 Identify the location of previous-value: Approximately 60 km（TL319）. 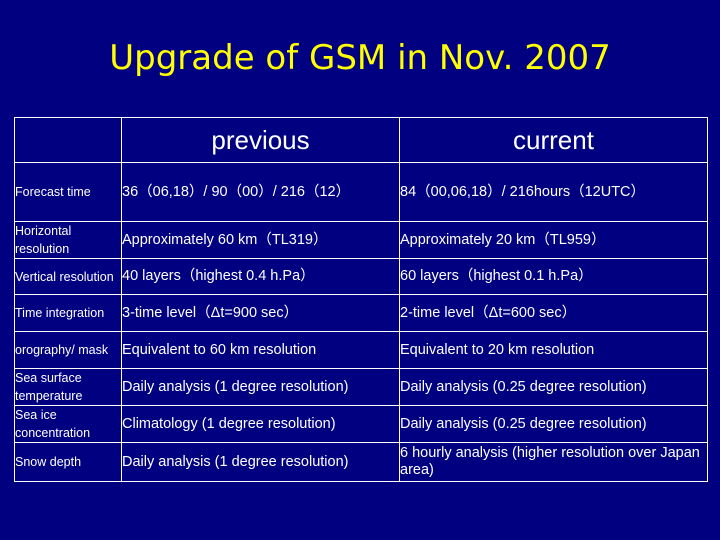
(260, 240).